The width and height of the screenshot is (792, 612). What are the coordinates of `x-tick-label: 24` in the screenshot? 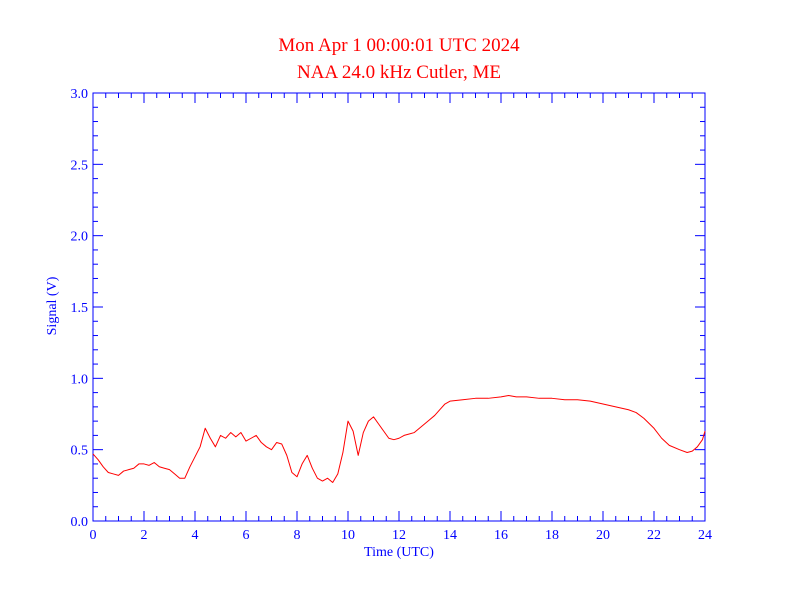 It's located at (705, 535).